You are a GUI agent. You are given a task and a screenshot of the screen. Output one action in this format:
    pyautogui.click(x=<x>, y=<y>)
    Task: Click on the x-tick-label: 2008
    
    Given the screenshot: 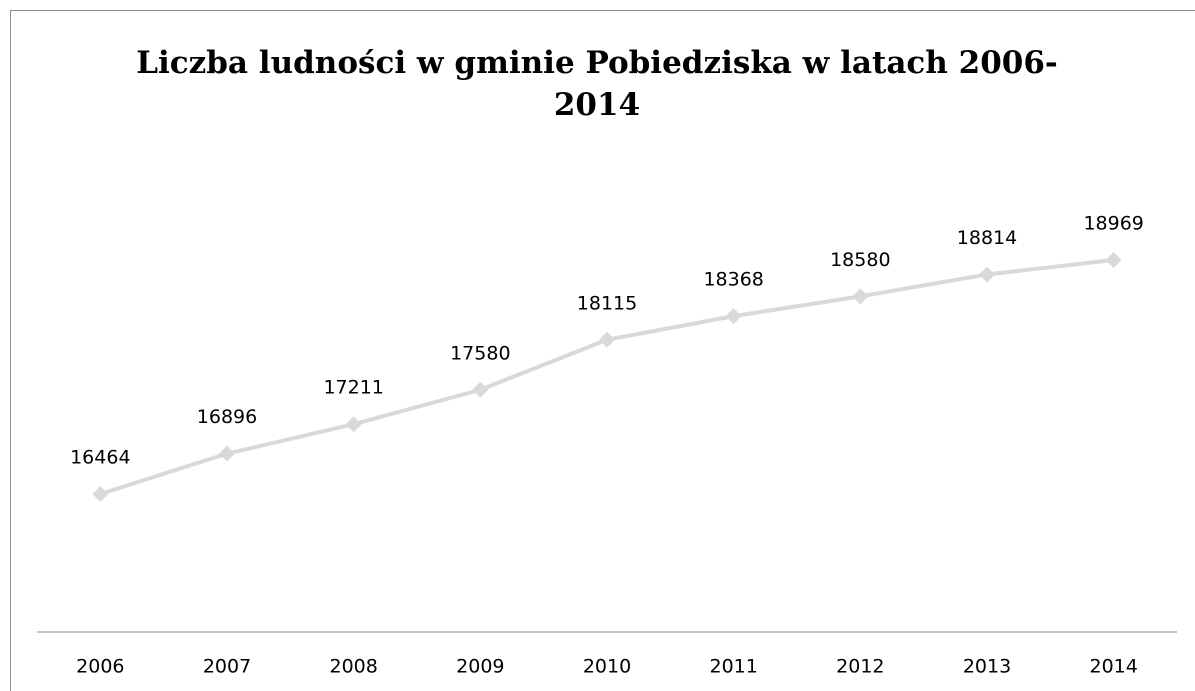 What is the action you would take?
    pyautogui.click(x=353, y=667)
    